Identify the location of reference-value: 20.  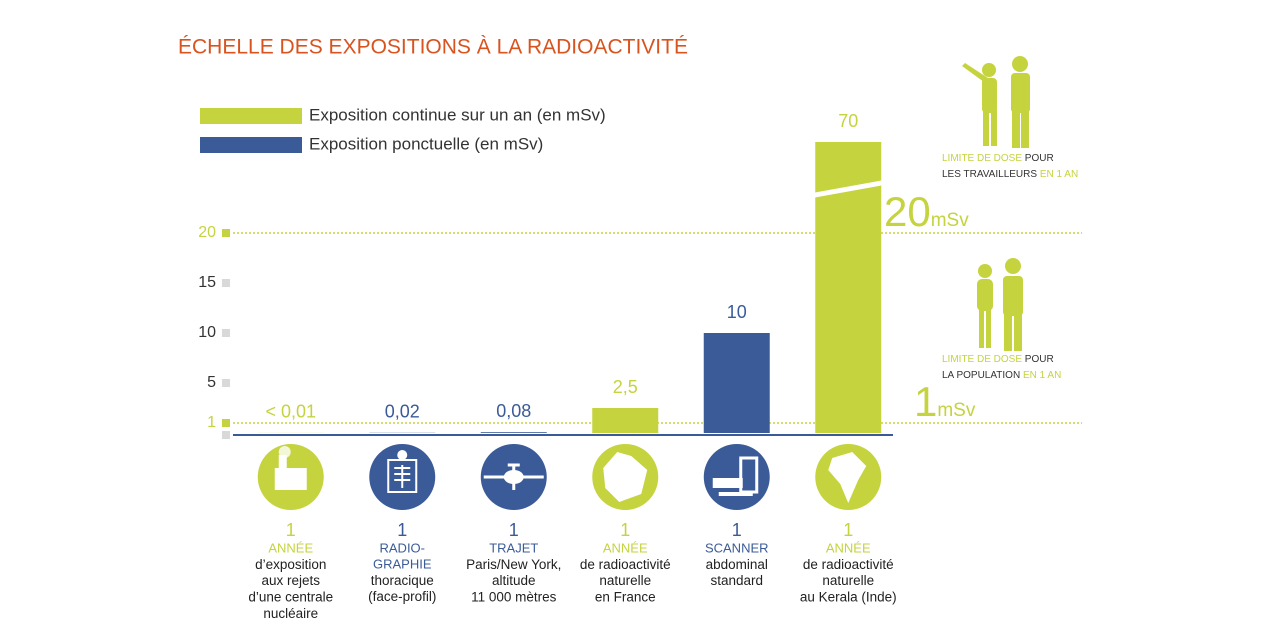
(907, 211).